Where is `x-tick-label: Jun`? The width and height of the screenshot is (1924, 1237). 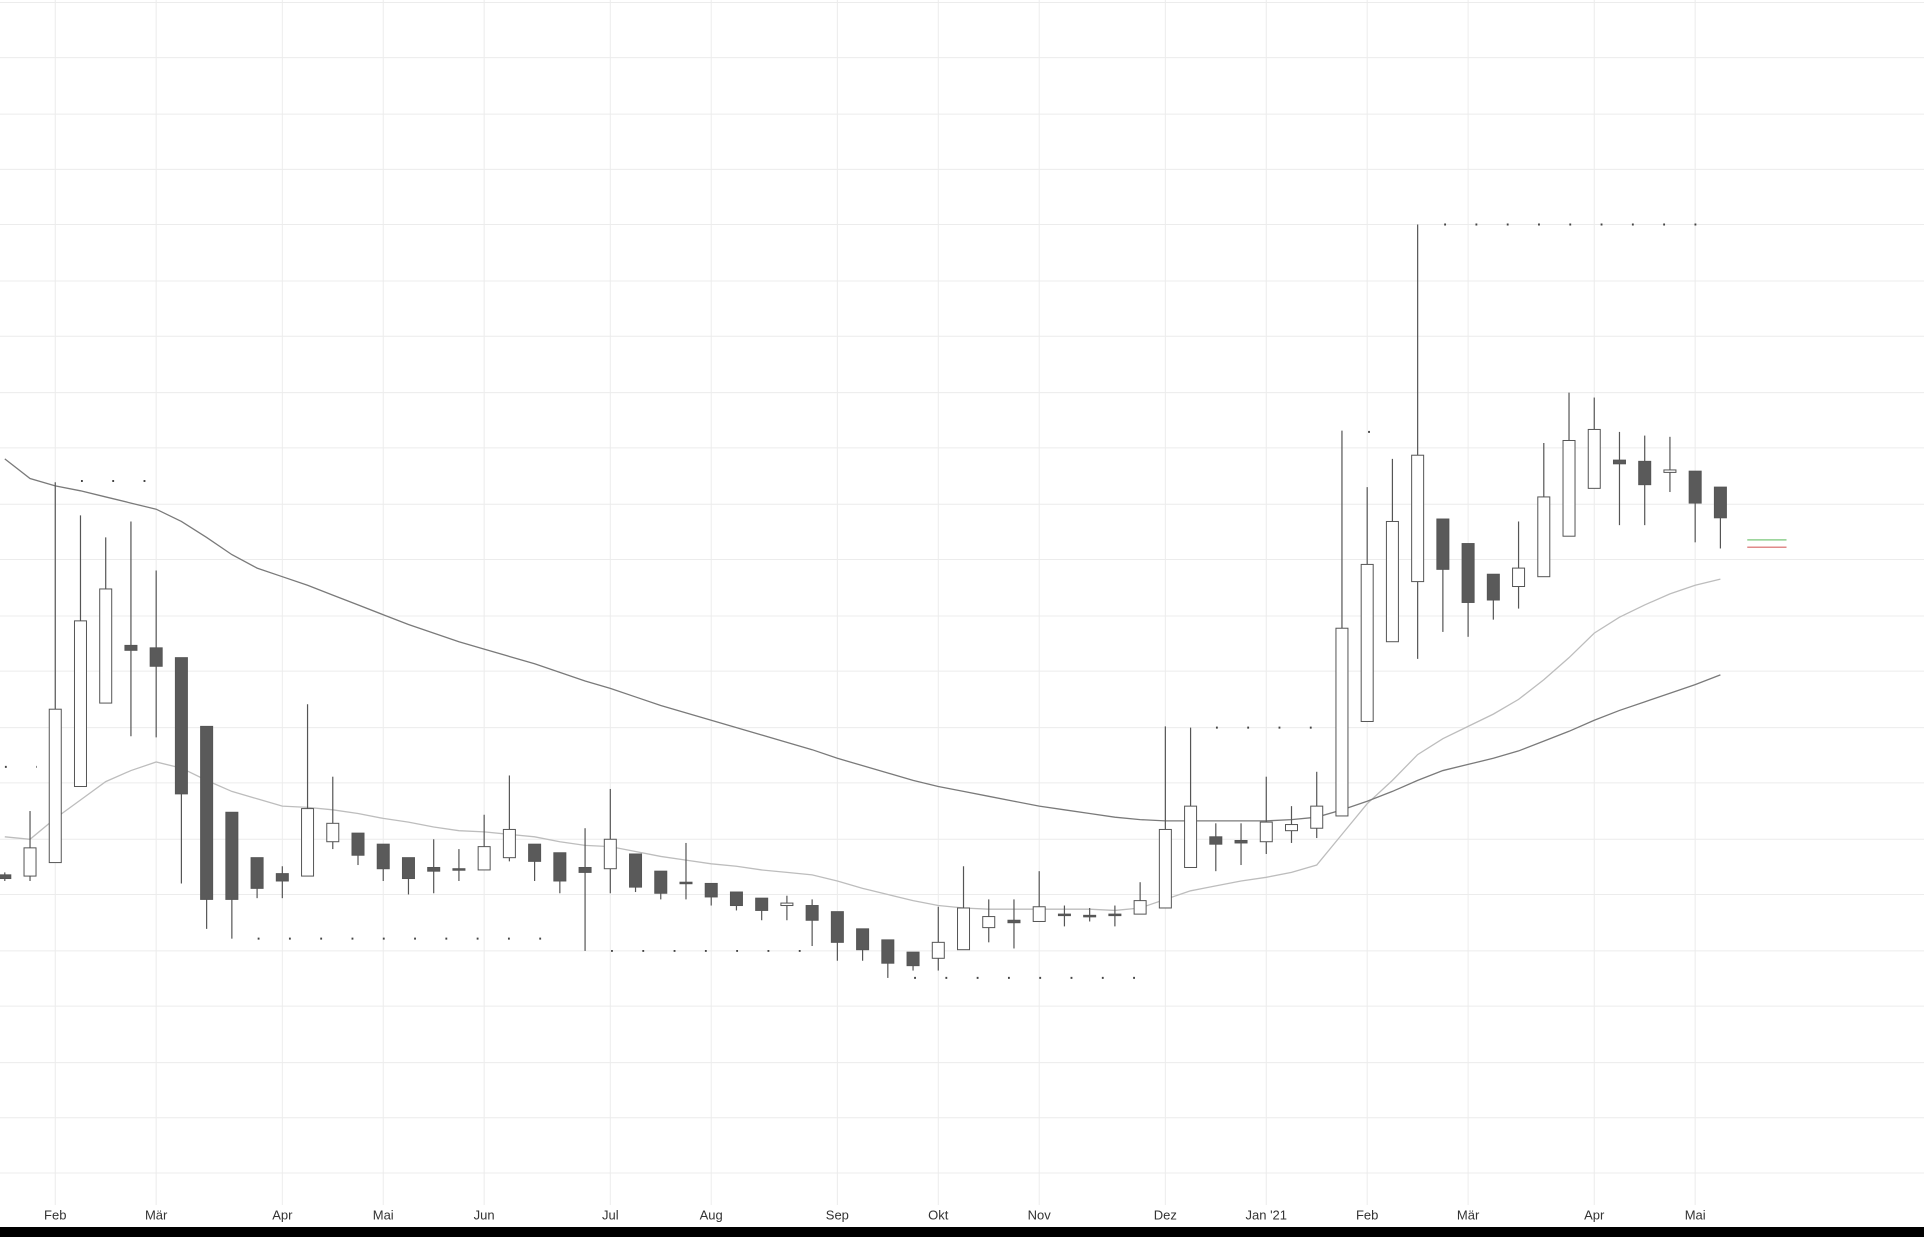 x-tick-label: Jun is located at coordinates (484, 1214).